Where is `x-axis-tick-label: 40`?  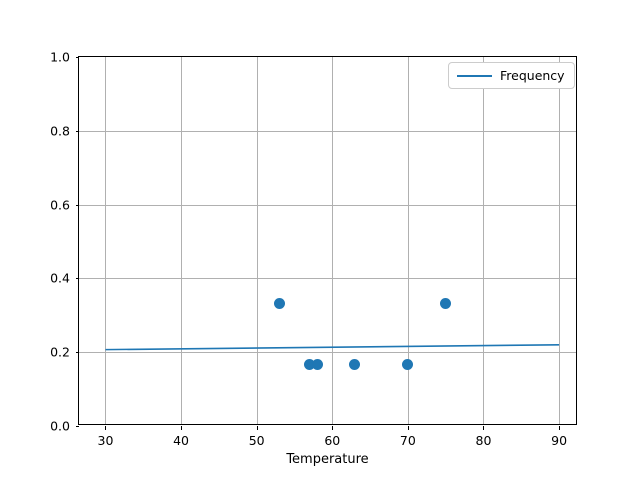 x-axis-tick-label: 40 is located at coordinates (181, 440).